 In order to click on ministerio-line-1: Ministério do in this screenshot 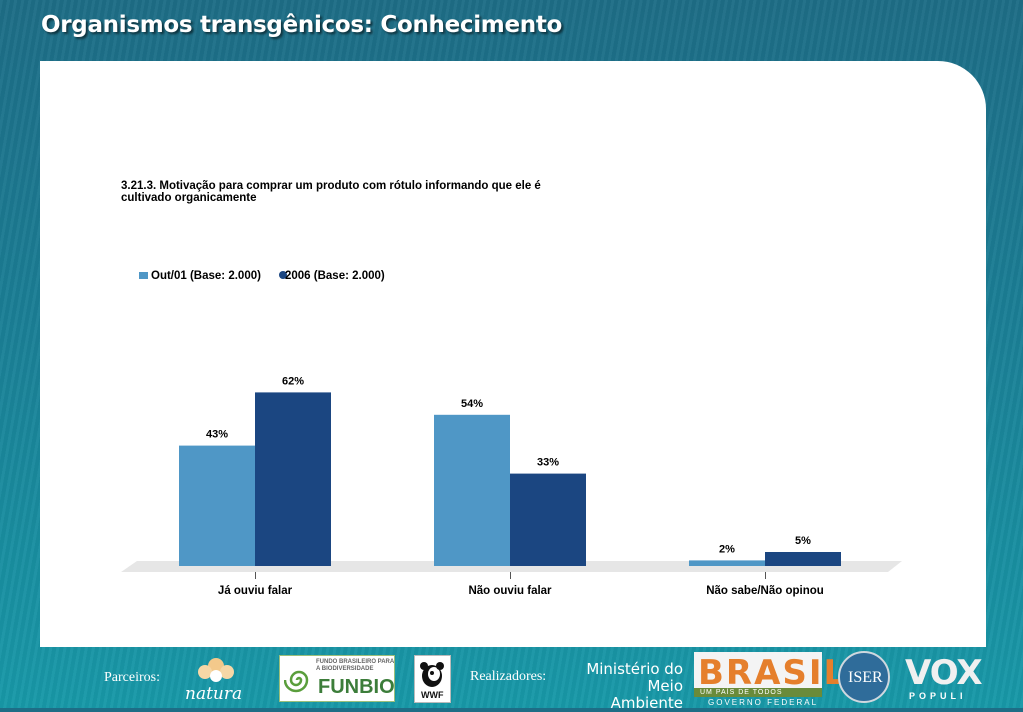, I will do `click(634, 669)`.